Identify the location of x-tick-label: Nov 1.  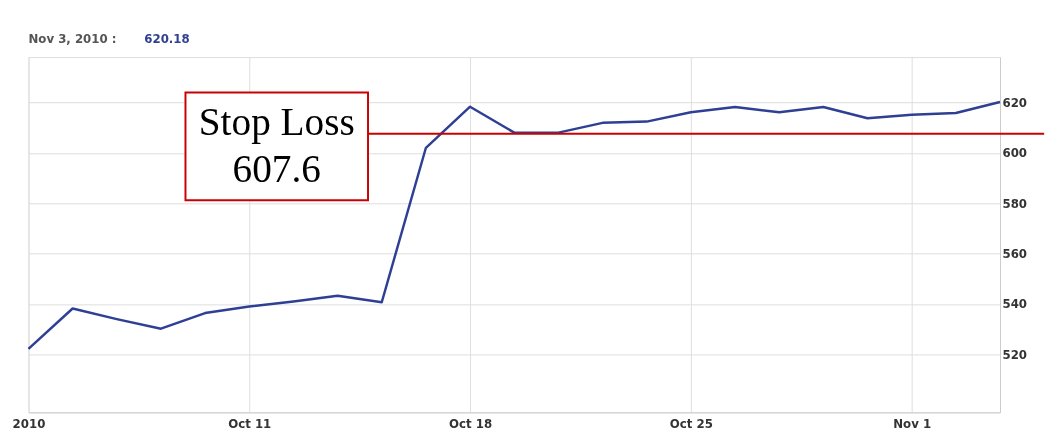
(912, 423).